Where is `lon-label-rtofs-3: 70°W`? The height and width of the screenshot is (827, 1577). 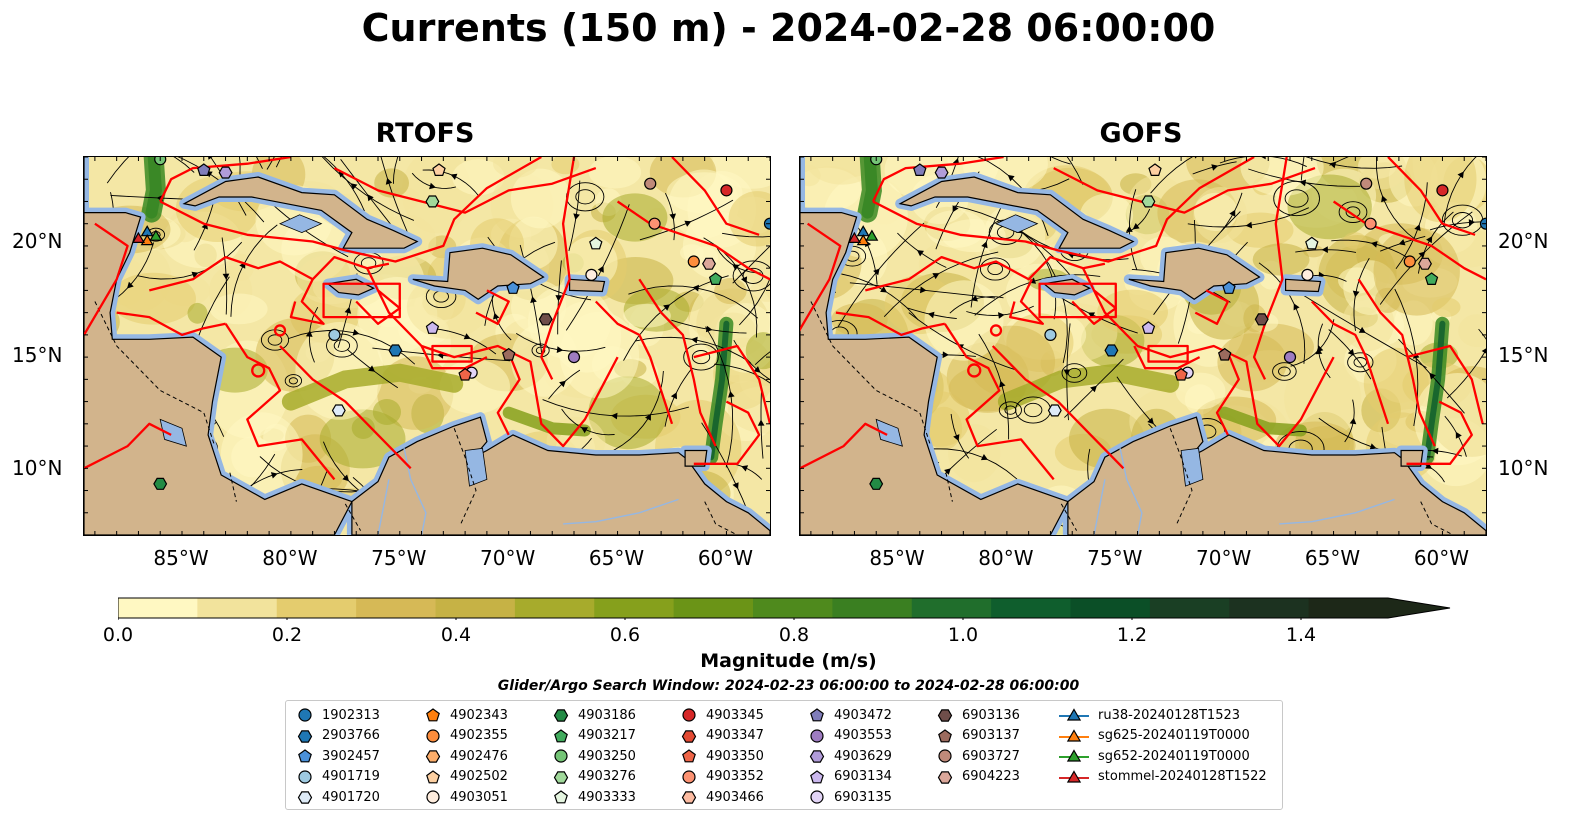 lon-label-rtofs-3: 70°W is located at coordinates (508, 558).